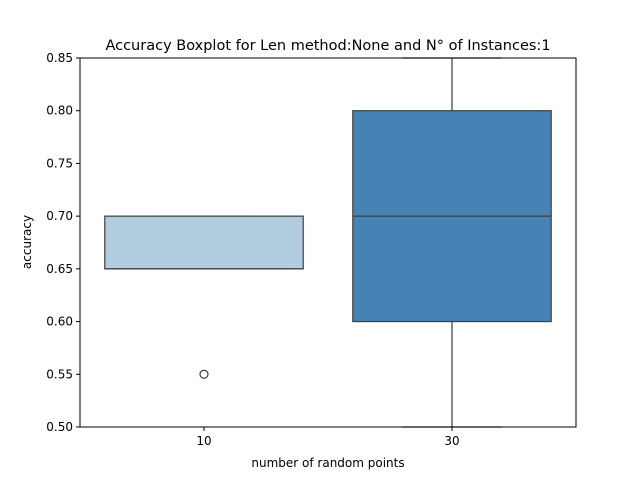 The width and height of the screenshot is (640, 480). I want to click on outlier-point, so click(204, 374).